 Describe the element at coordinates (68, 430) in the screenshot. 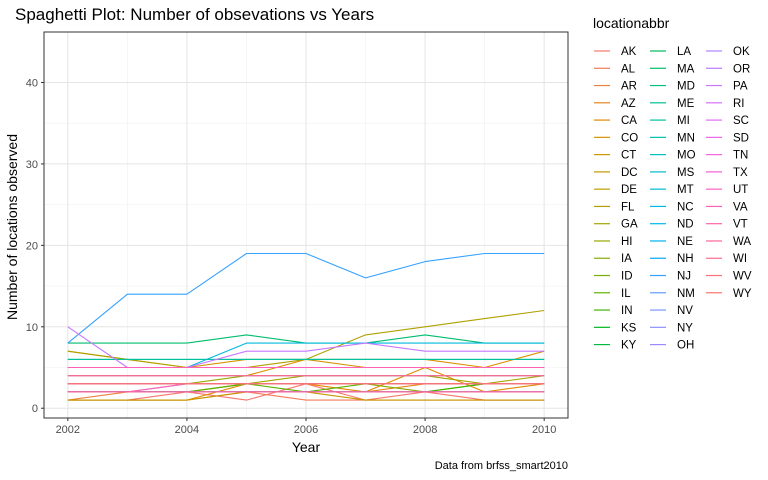

I see `x-tick-label: 2002` at that location.